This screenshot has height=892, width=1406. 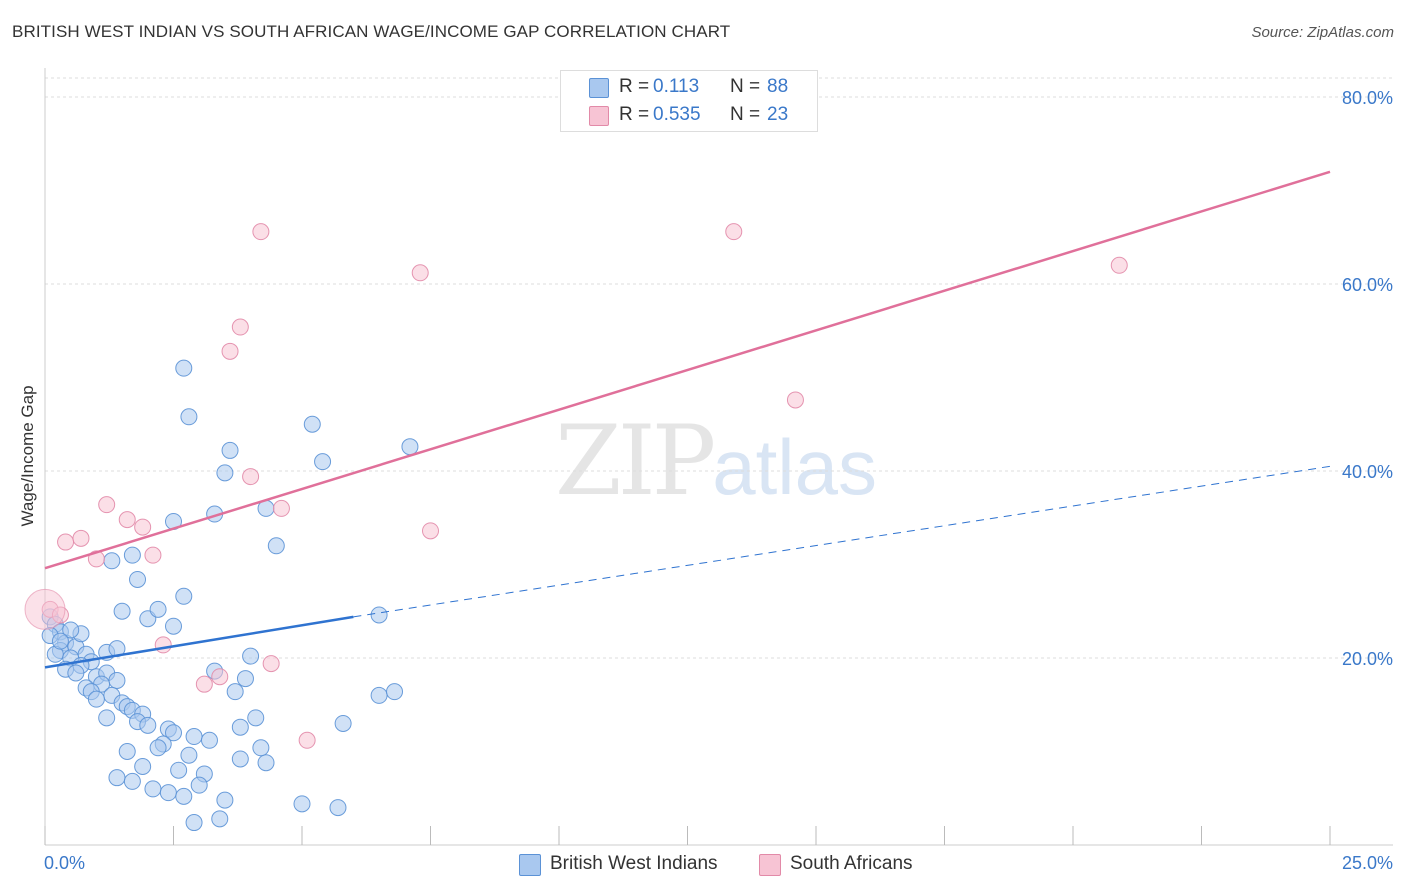 I want to click on x-tick-label: 0.0%, so click(x=64, y=863).